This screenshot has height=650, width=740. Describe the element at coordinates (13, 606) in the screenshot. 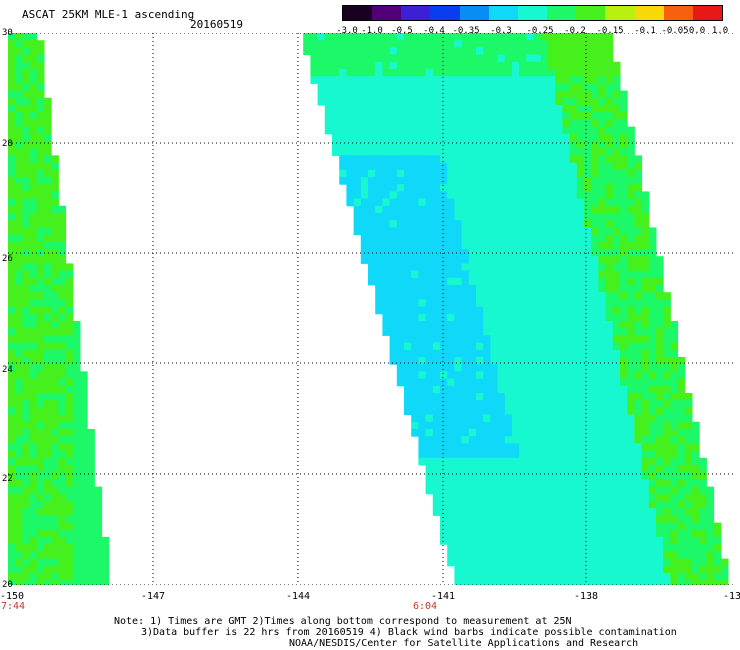

I see `time-label: 7:44` at that location.